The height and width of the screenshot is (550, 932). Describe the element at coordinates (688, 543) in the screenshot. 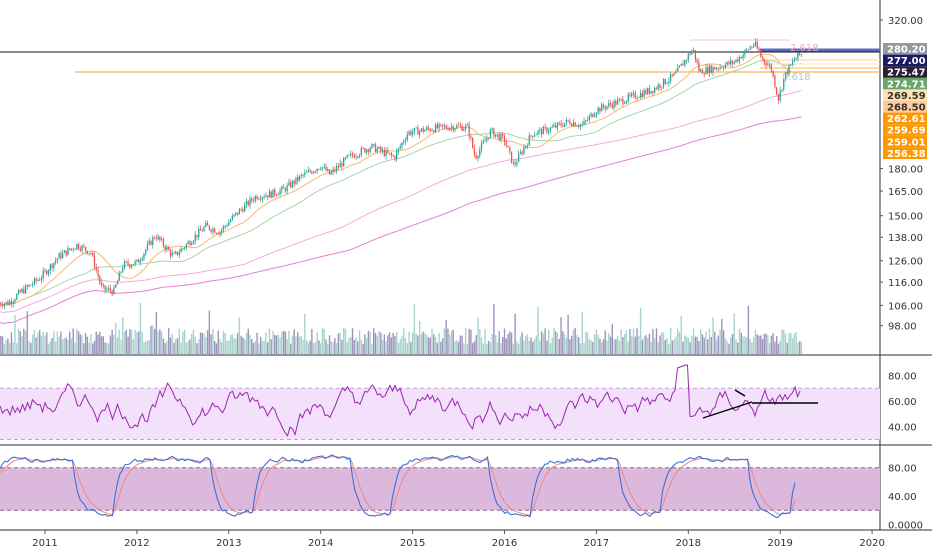

I see `time-tick-label: 2018` at that location.